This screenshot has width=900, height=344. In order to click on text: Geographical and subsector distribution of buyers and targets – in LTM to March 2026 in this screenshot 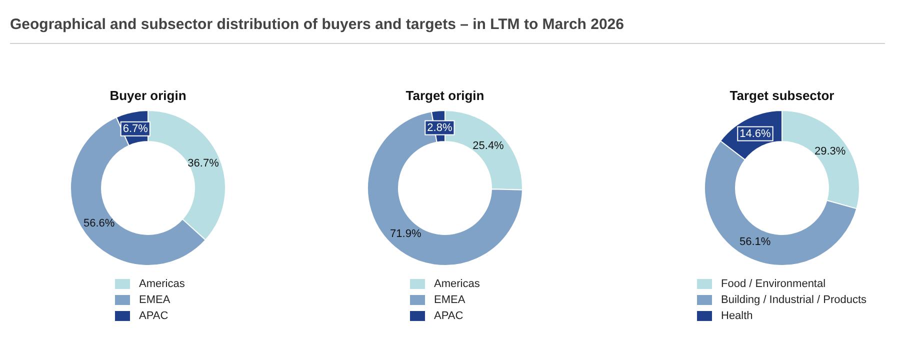, I will do `click(317, 24)`.